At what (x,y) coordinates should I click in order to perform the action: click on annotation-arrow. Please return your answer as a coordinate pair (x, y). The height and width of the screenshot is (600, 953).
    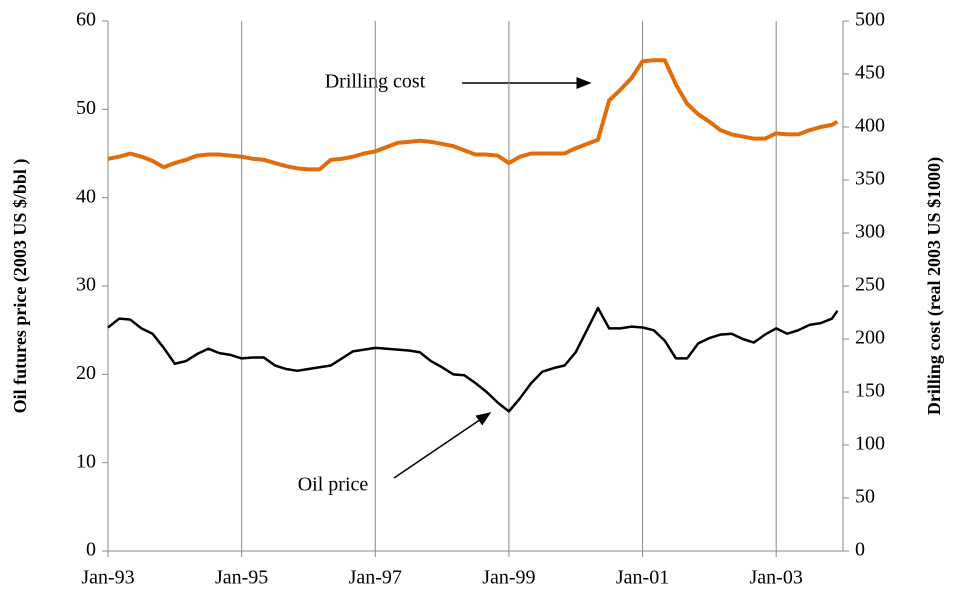
    Looking at the image, I should click on (442, 445).